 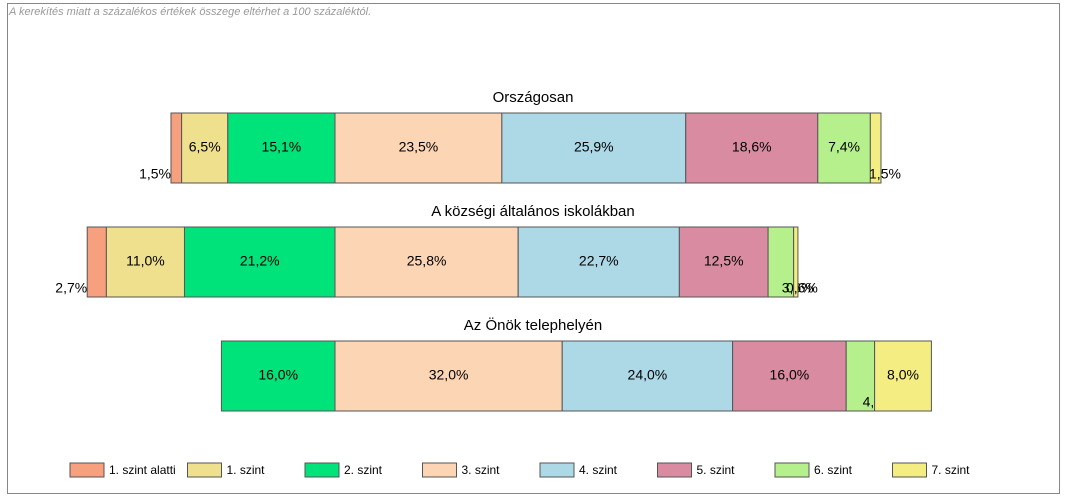 I want to click on value-label: 12,5%, so click(x=724, y=261).